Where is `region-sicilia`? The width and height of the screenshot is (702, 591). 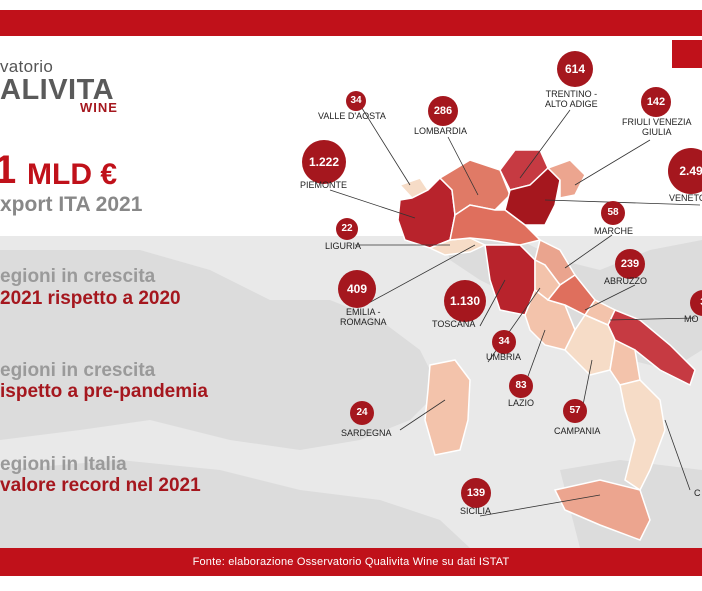
region-sicilia is located at coordinates (602, 510).